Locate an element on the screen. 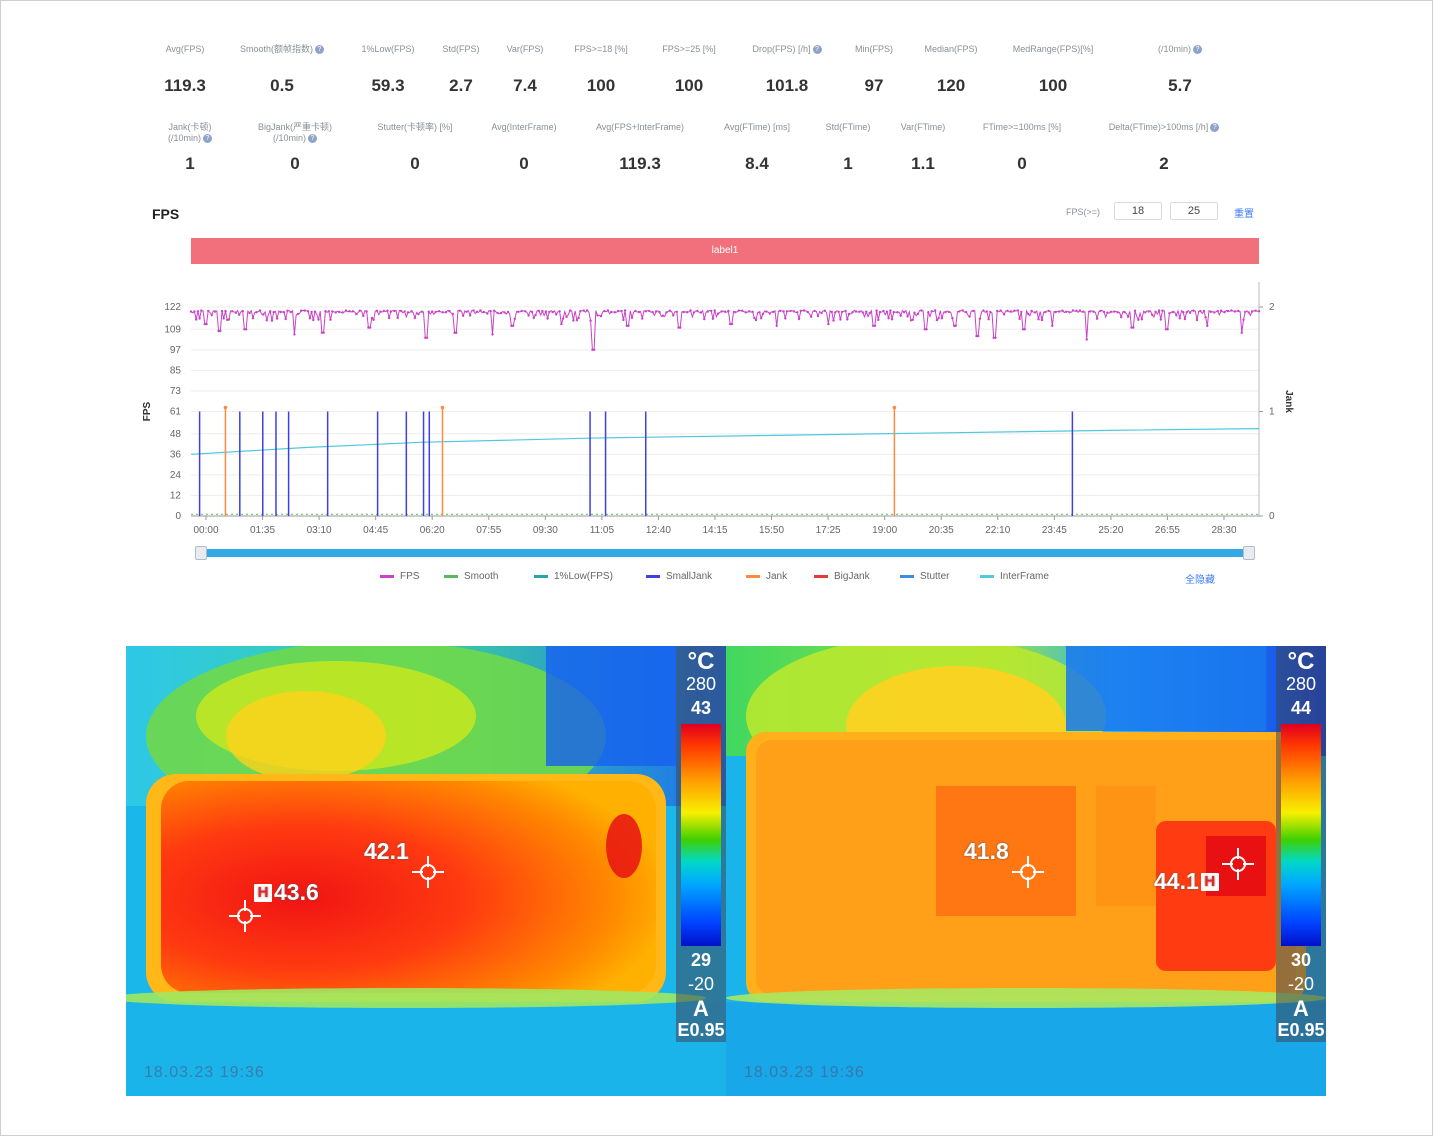 This screenshot has width=1433, height=1136. legend-item: BigJank is located at coordinates (842, 576).